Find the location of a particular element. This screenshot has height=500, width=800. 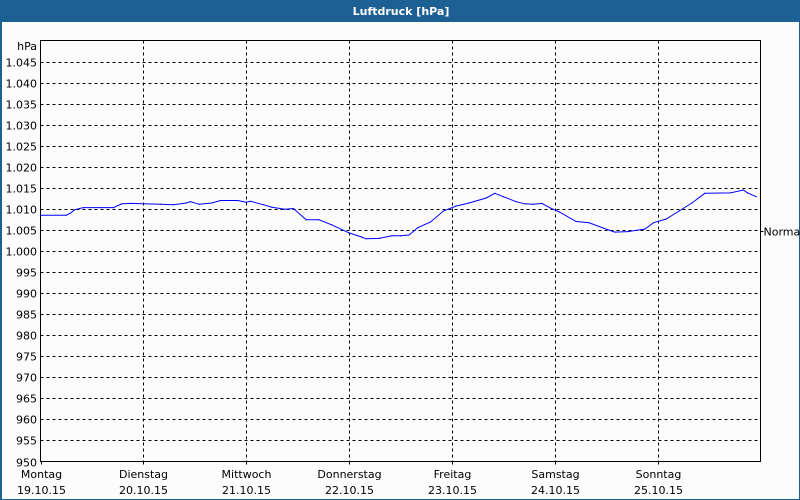

y-tick-label: 1.045 is located at coordinates (22, 63).